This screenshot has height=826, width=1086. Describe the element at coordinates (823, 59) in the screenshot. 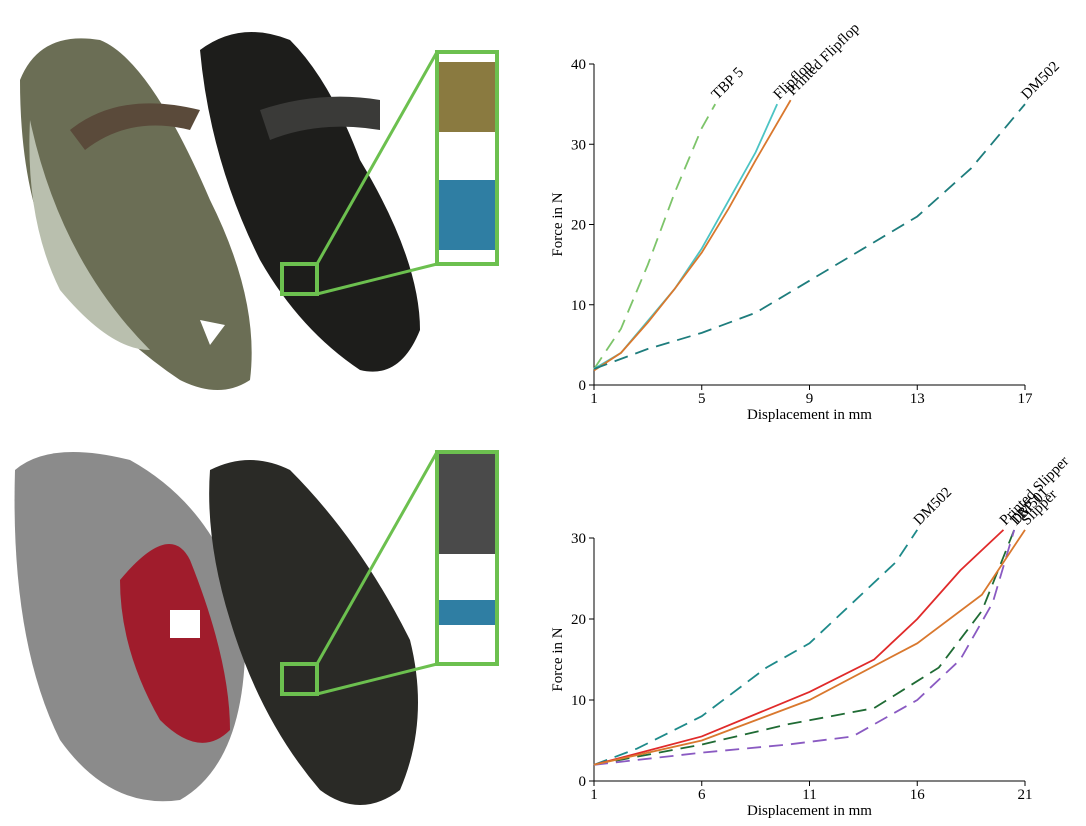

I see `series-label: Printed Flipflop` at that location.